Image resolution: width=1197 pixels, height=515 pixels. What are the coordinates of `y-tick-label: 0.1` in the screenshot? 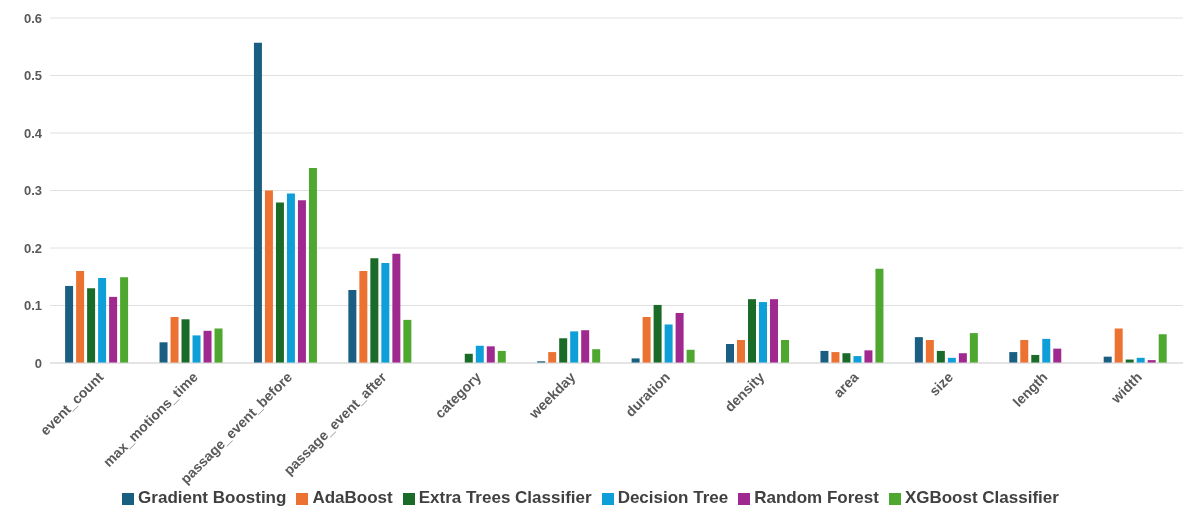 It's located at (32, 306).